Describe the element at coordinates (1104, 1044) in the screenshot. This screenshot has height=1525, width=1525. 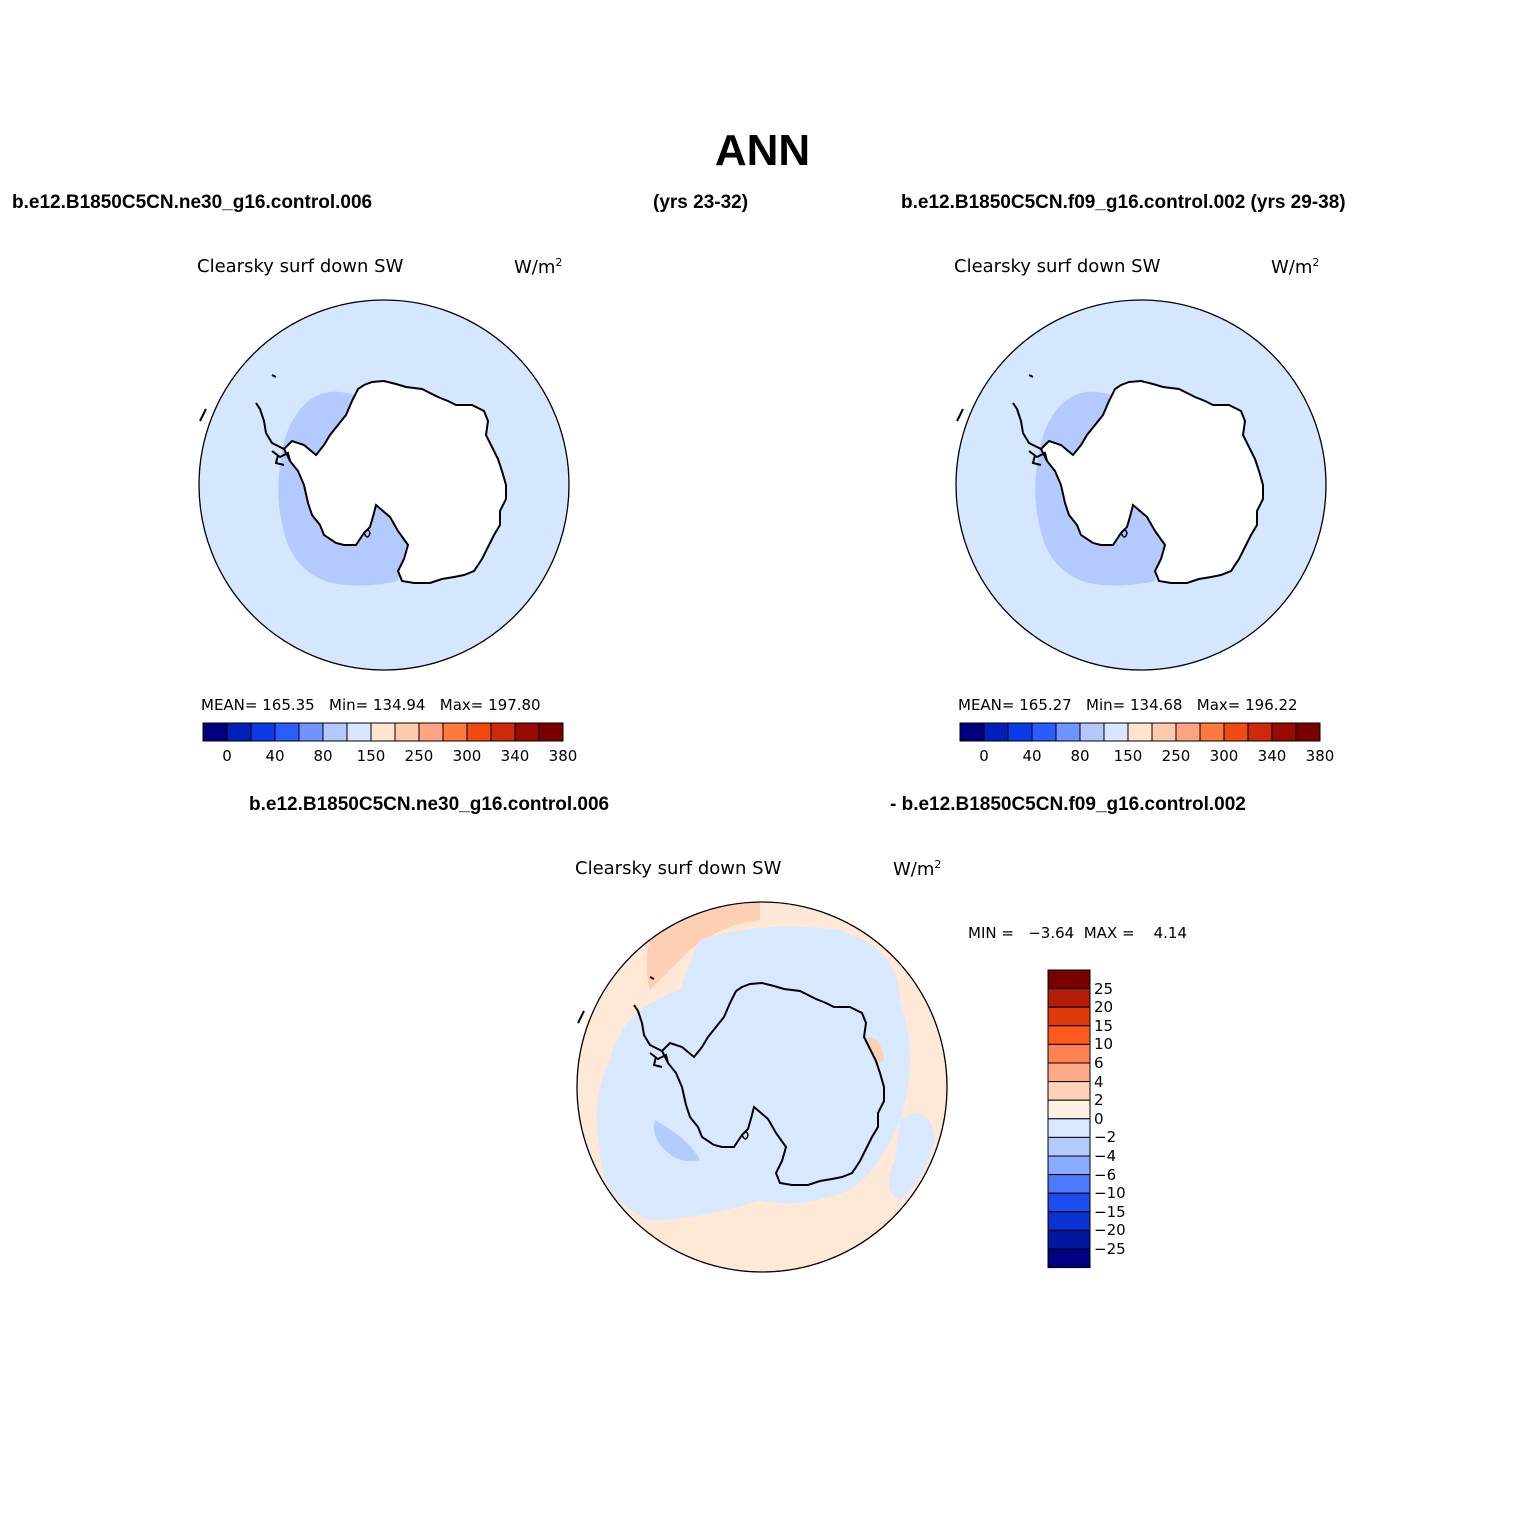
I see `colorbar-tick-label: 10` at that location.